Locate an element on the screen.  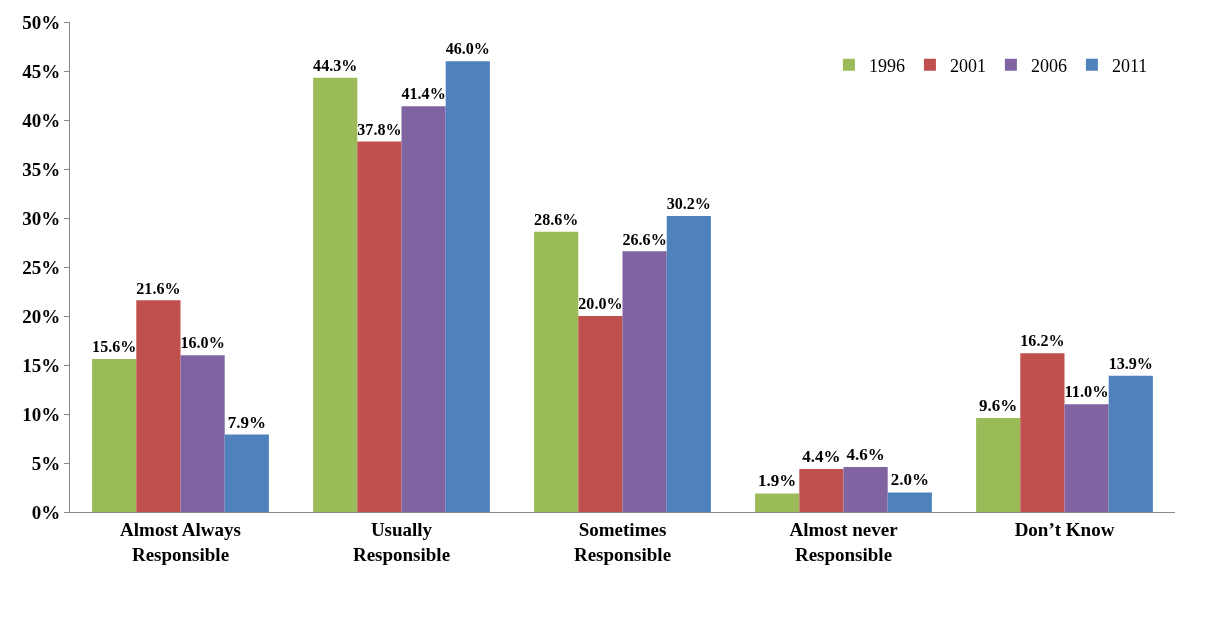
y-tick-label: 15% is located at coordinates (41, 365).